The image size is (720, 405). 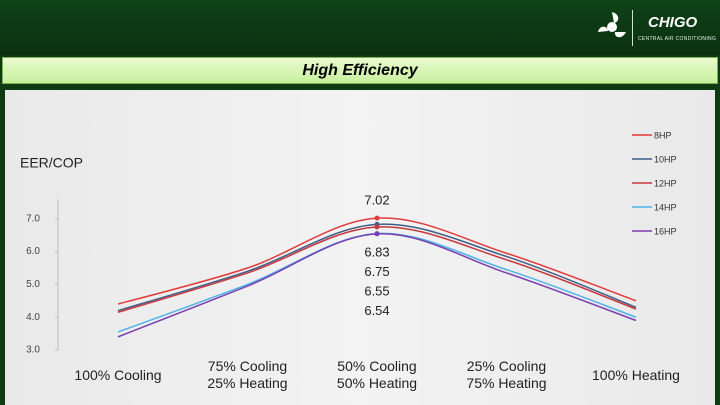 What do you see at coordinates (665, 183) in the screenshot?
I see `legend-label: 12HP` at bounding box center [665, 183].